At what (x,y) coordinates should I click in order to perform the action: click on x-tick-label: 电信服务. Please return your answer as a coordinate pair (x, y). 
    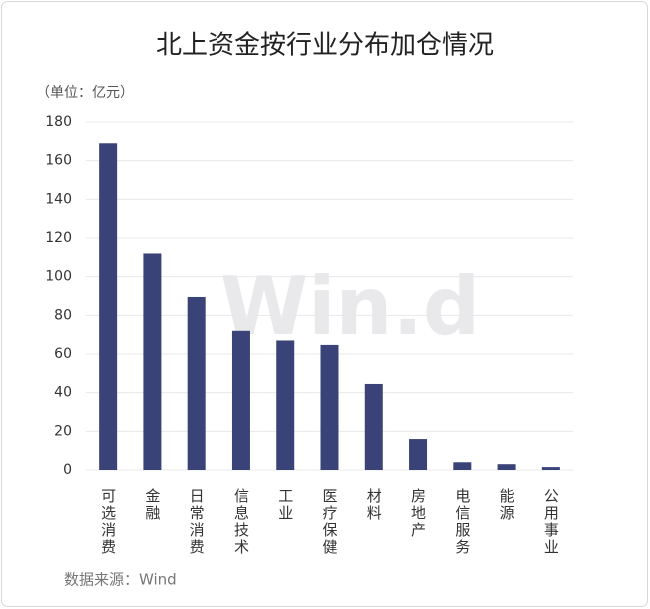
    Looking at the image, I should click on (462, 522).